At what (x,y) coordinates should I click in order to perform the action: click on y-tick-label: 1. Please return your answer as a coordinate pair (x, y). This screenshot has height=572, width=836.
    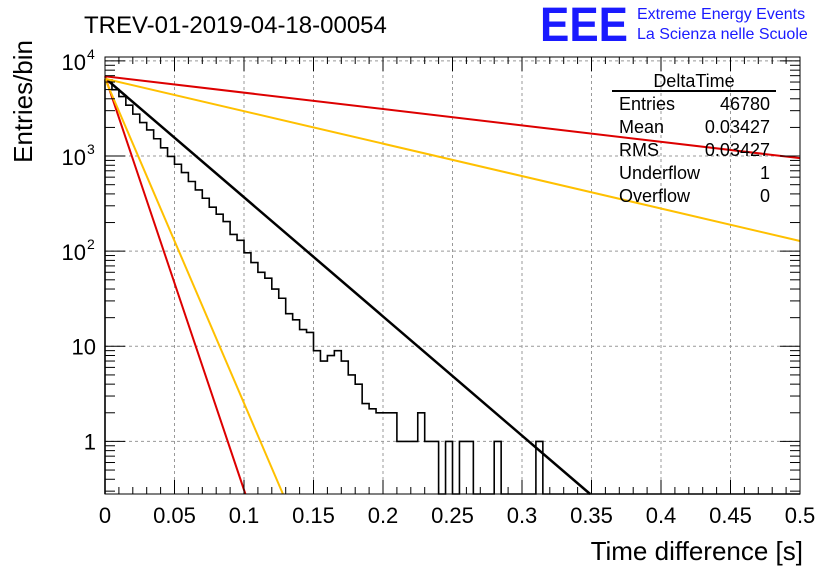
    Looking at the image, I should click on (90, 441).